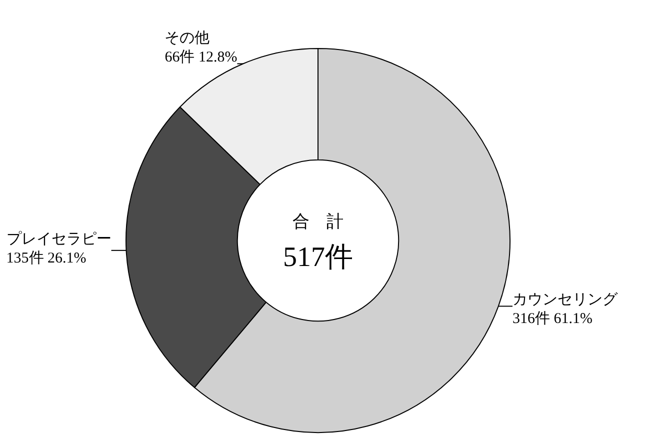  Describe the element at coordinates (565, 300) in the screenshot. I see `slice-label: カウンセリング` at that location.